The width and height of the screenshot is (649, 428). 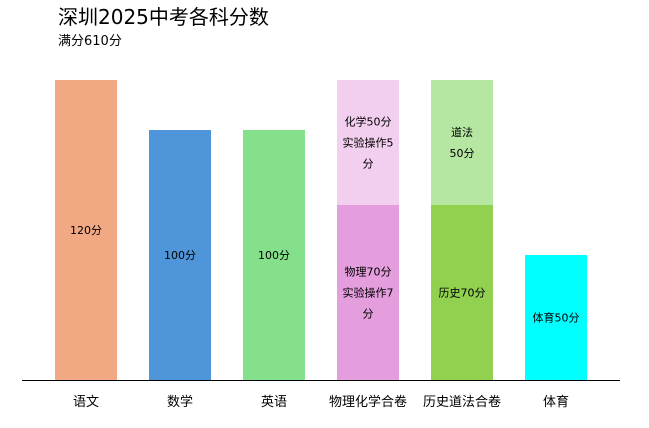 I want to click on data-label-3-1-2: 分, so click(x=368, y=164).